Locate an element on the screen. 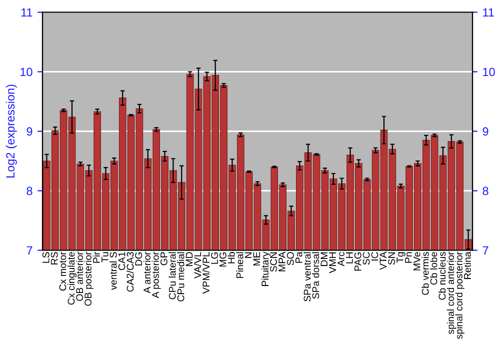 Image resolution: width=500 pixels, height=350 pixels. x-tick-label: Arc is located at coordinates (341, 259).